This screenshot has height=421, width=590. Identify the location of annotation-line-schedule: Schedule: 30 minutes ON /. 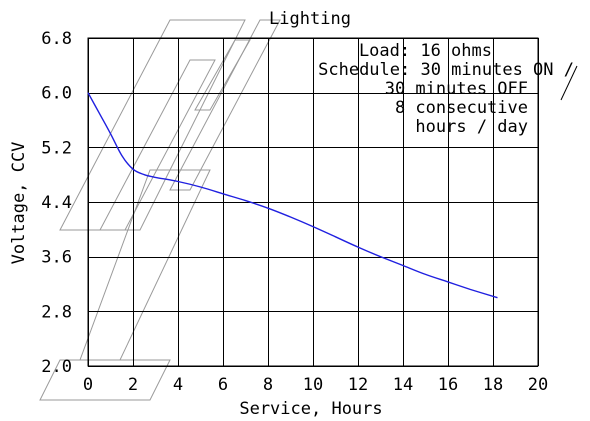
(446, 70).